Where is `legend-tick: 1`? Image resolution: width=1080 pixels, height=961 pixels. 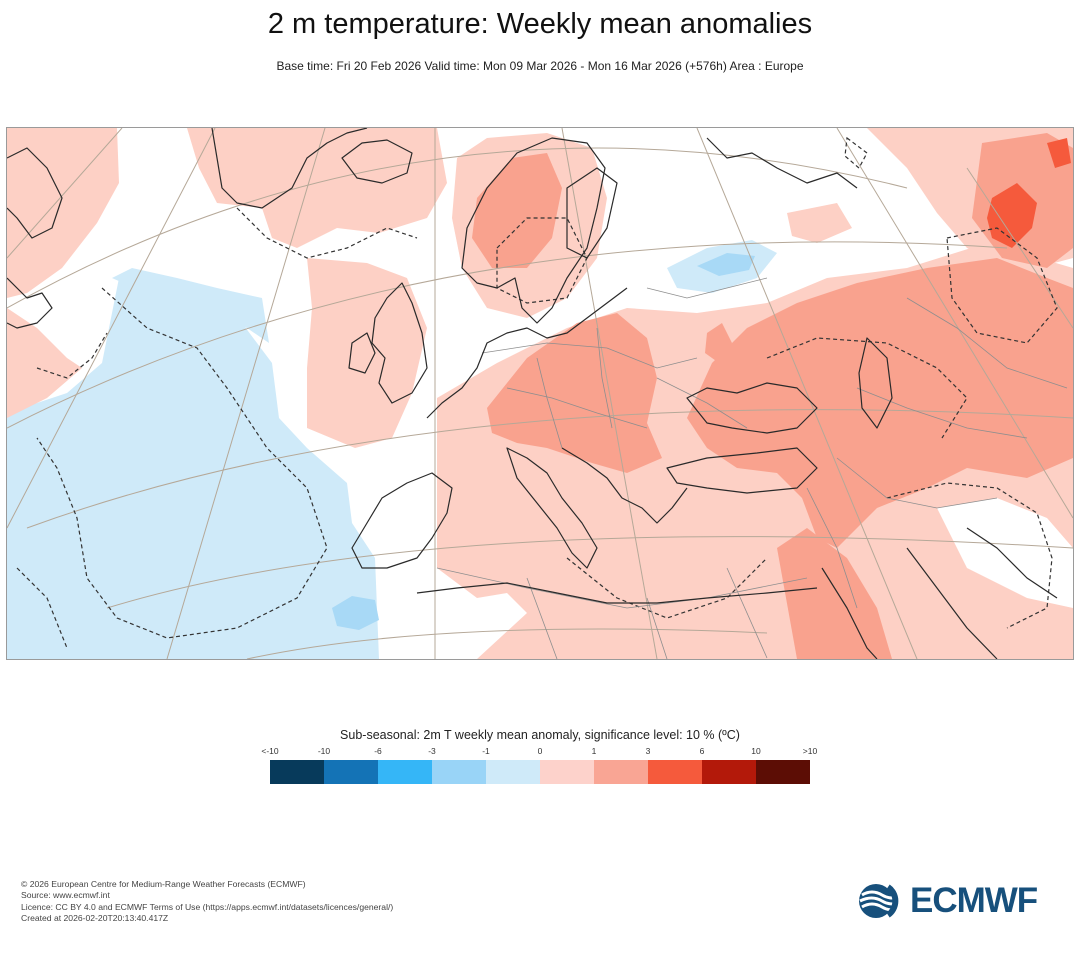
legend-tick: 1 is located at coordinates (594, 751).